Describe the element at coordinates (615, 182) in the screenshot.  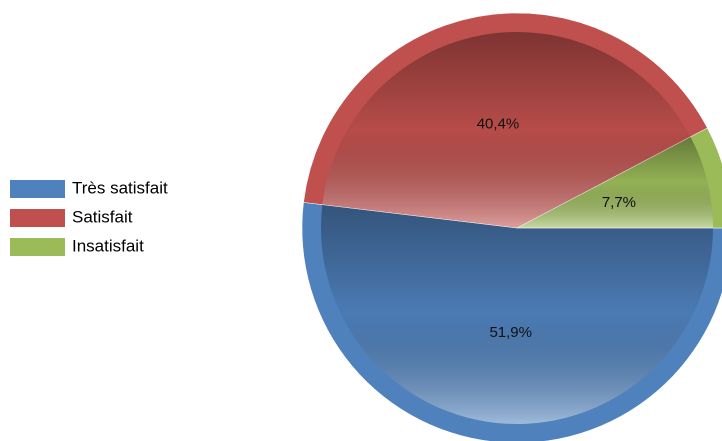
I see `slice-shade` at that location.